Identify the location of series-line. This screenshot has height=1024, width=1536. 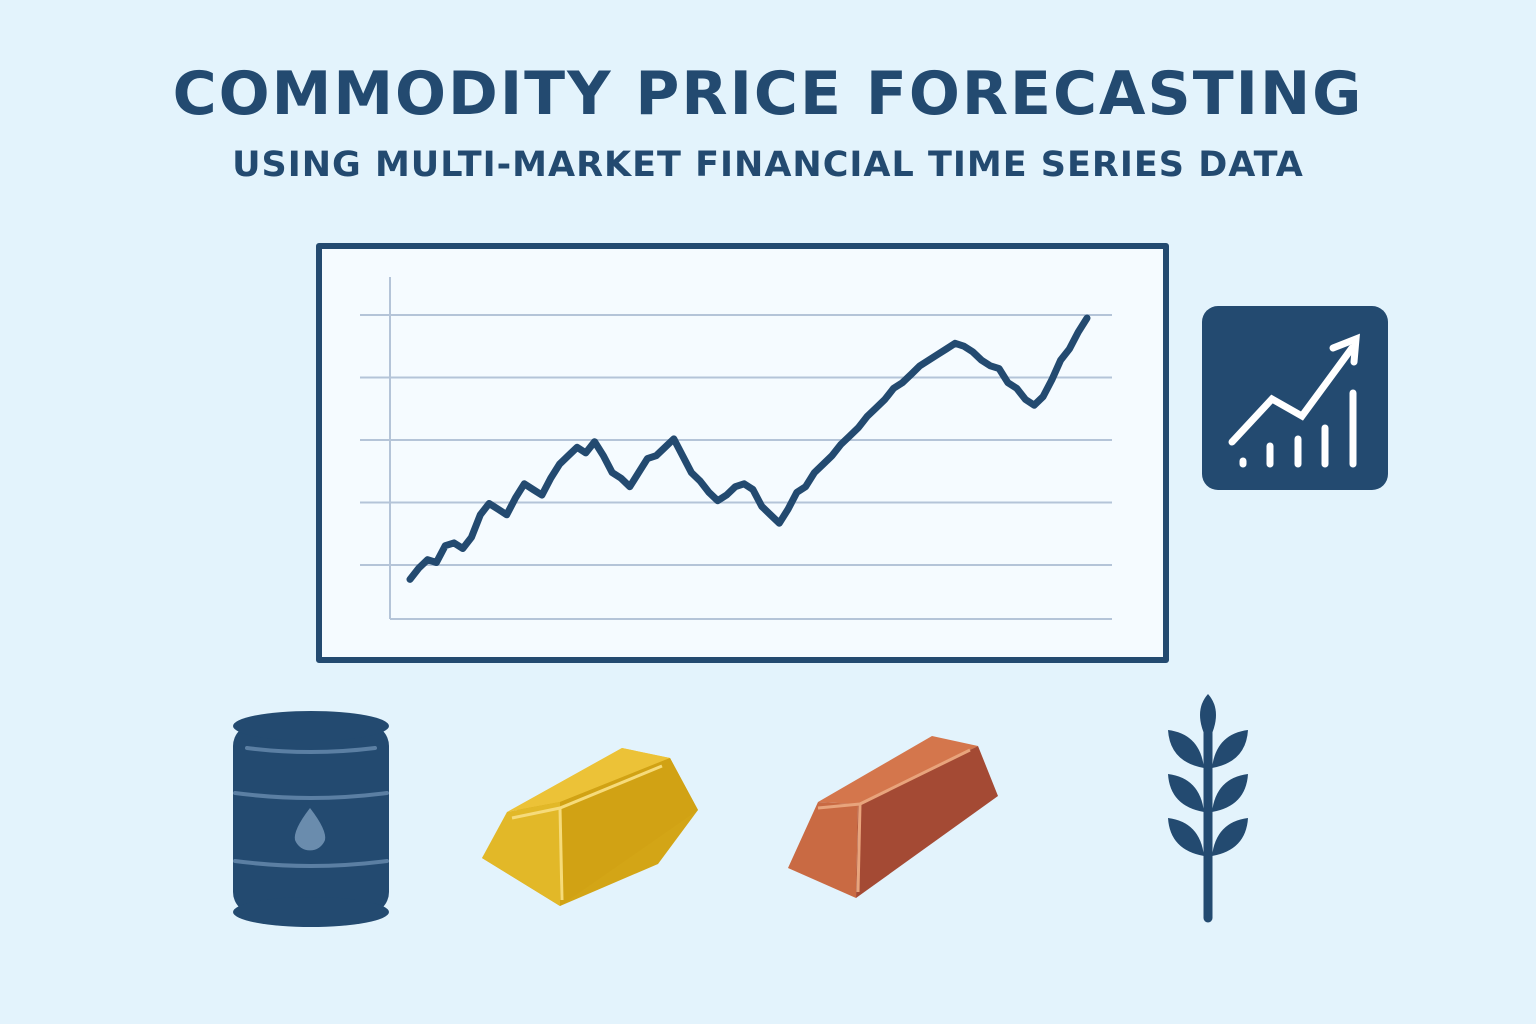
(748, 448).